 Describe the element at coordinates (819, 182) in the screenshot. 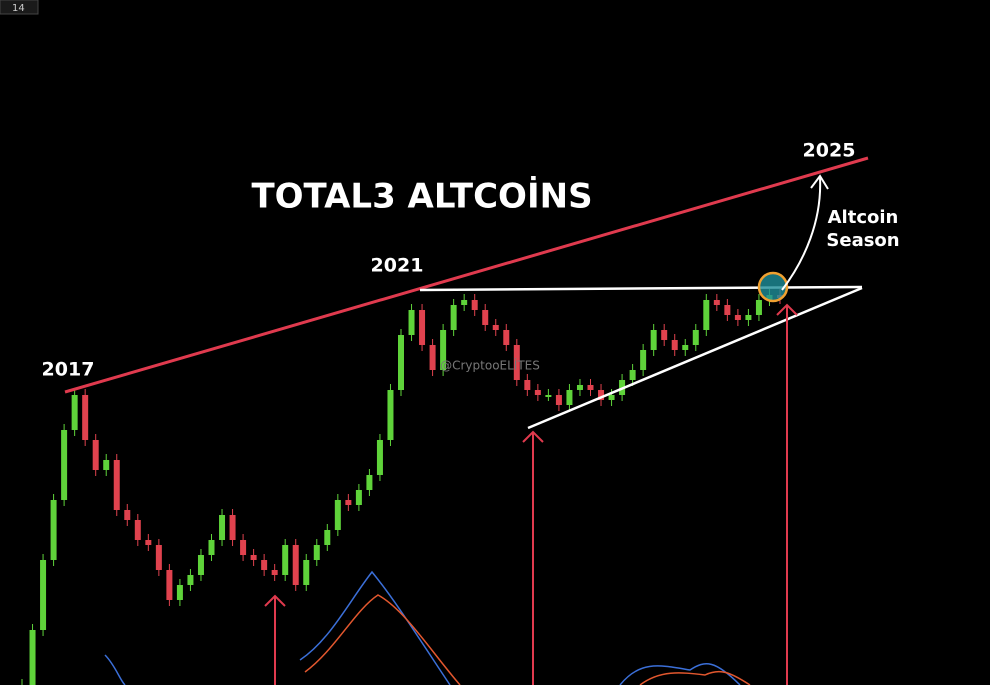

I see `season-arrow-head` at that location.